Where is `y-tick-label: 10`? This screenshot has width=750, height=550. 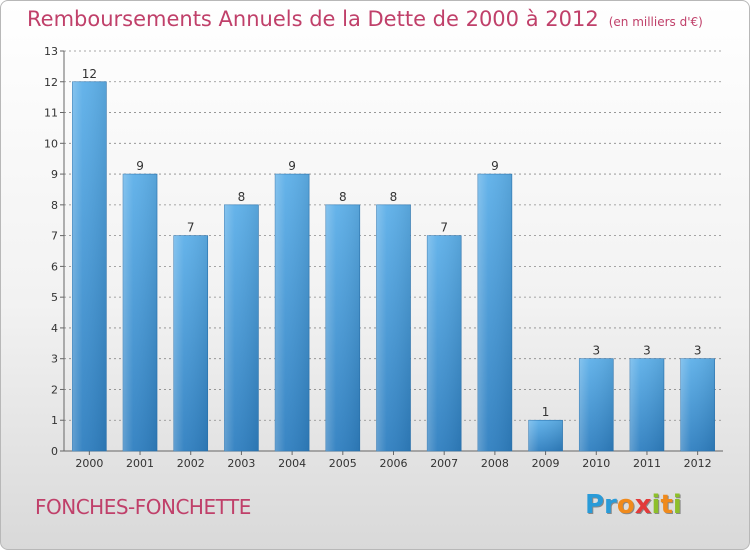
y-tick-label: 10 is located at coordinates (51, 143).